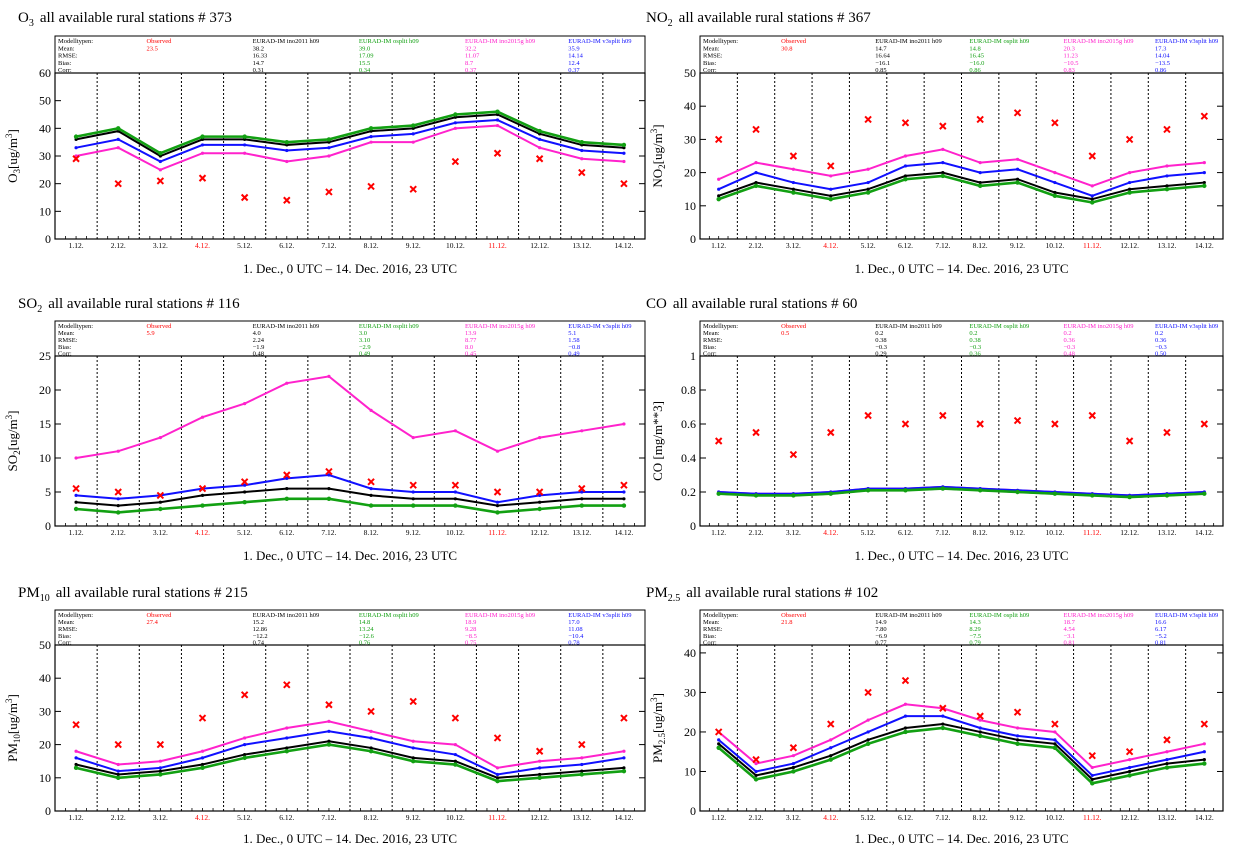  I want to click on stats-box, so click(350, 339).